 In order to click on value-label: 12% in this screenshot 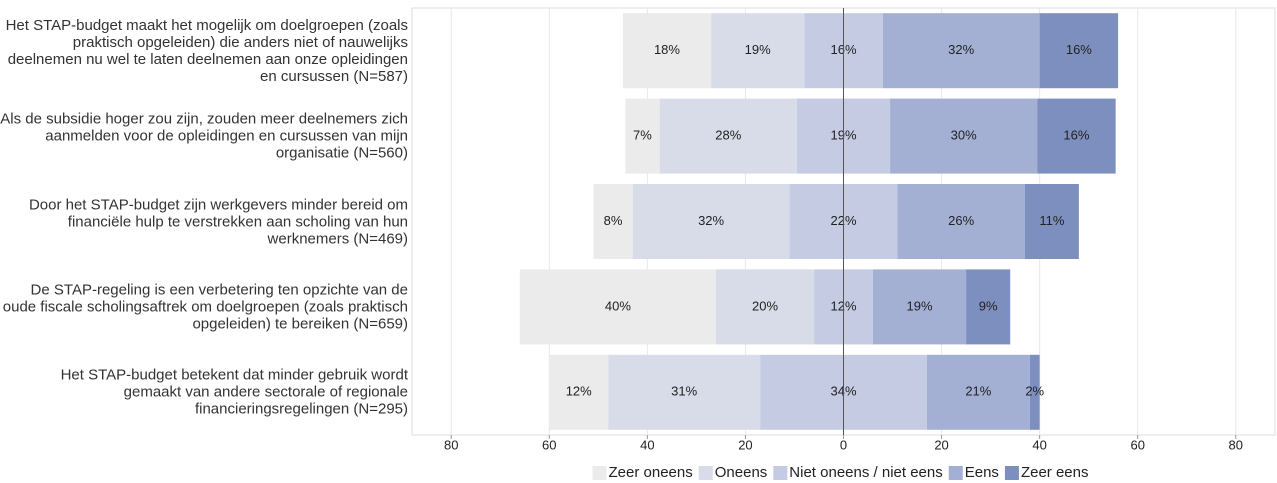, I will do `click(579, 391)`.